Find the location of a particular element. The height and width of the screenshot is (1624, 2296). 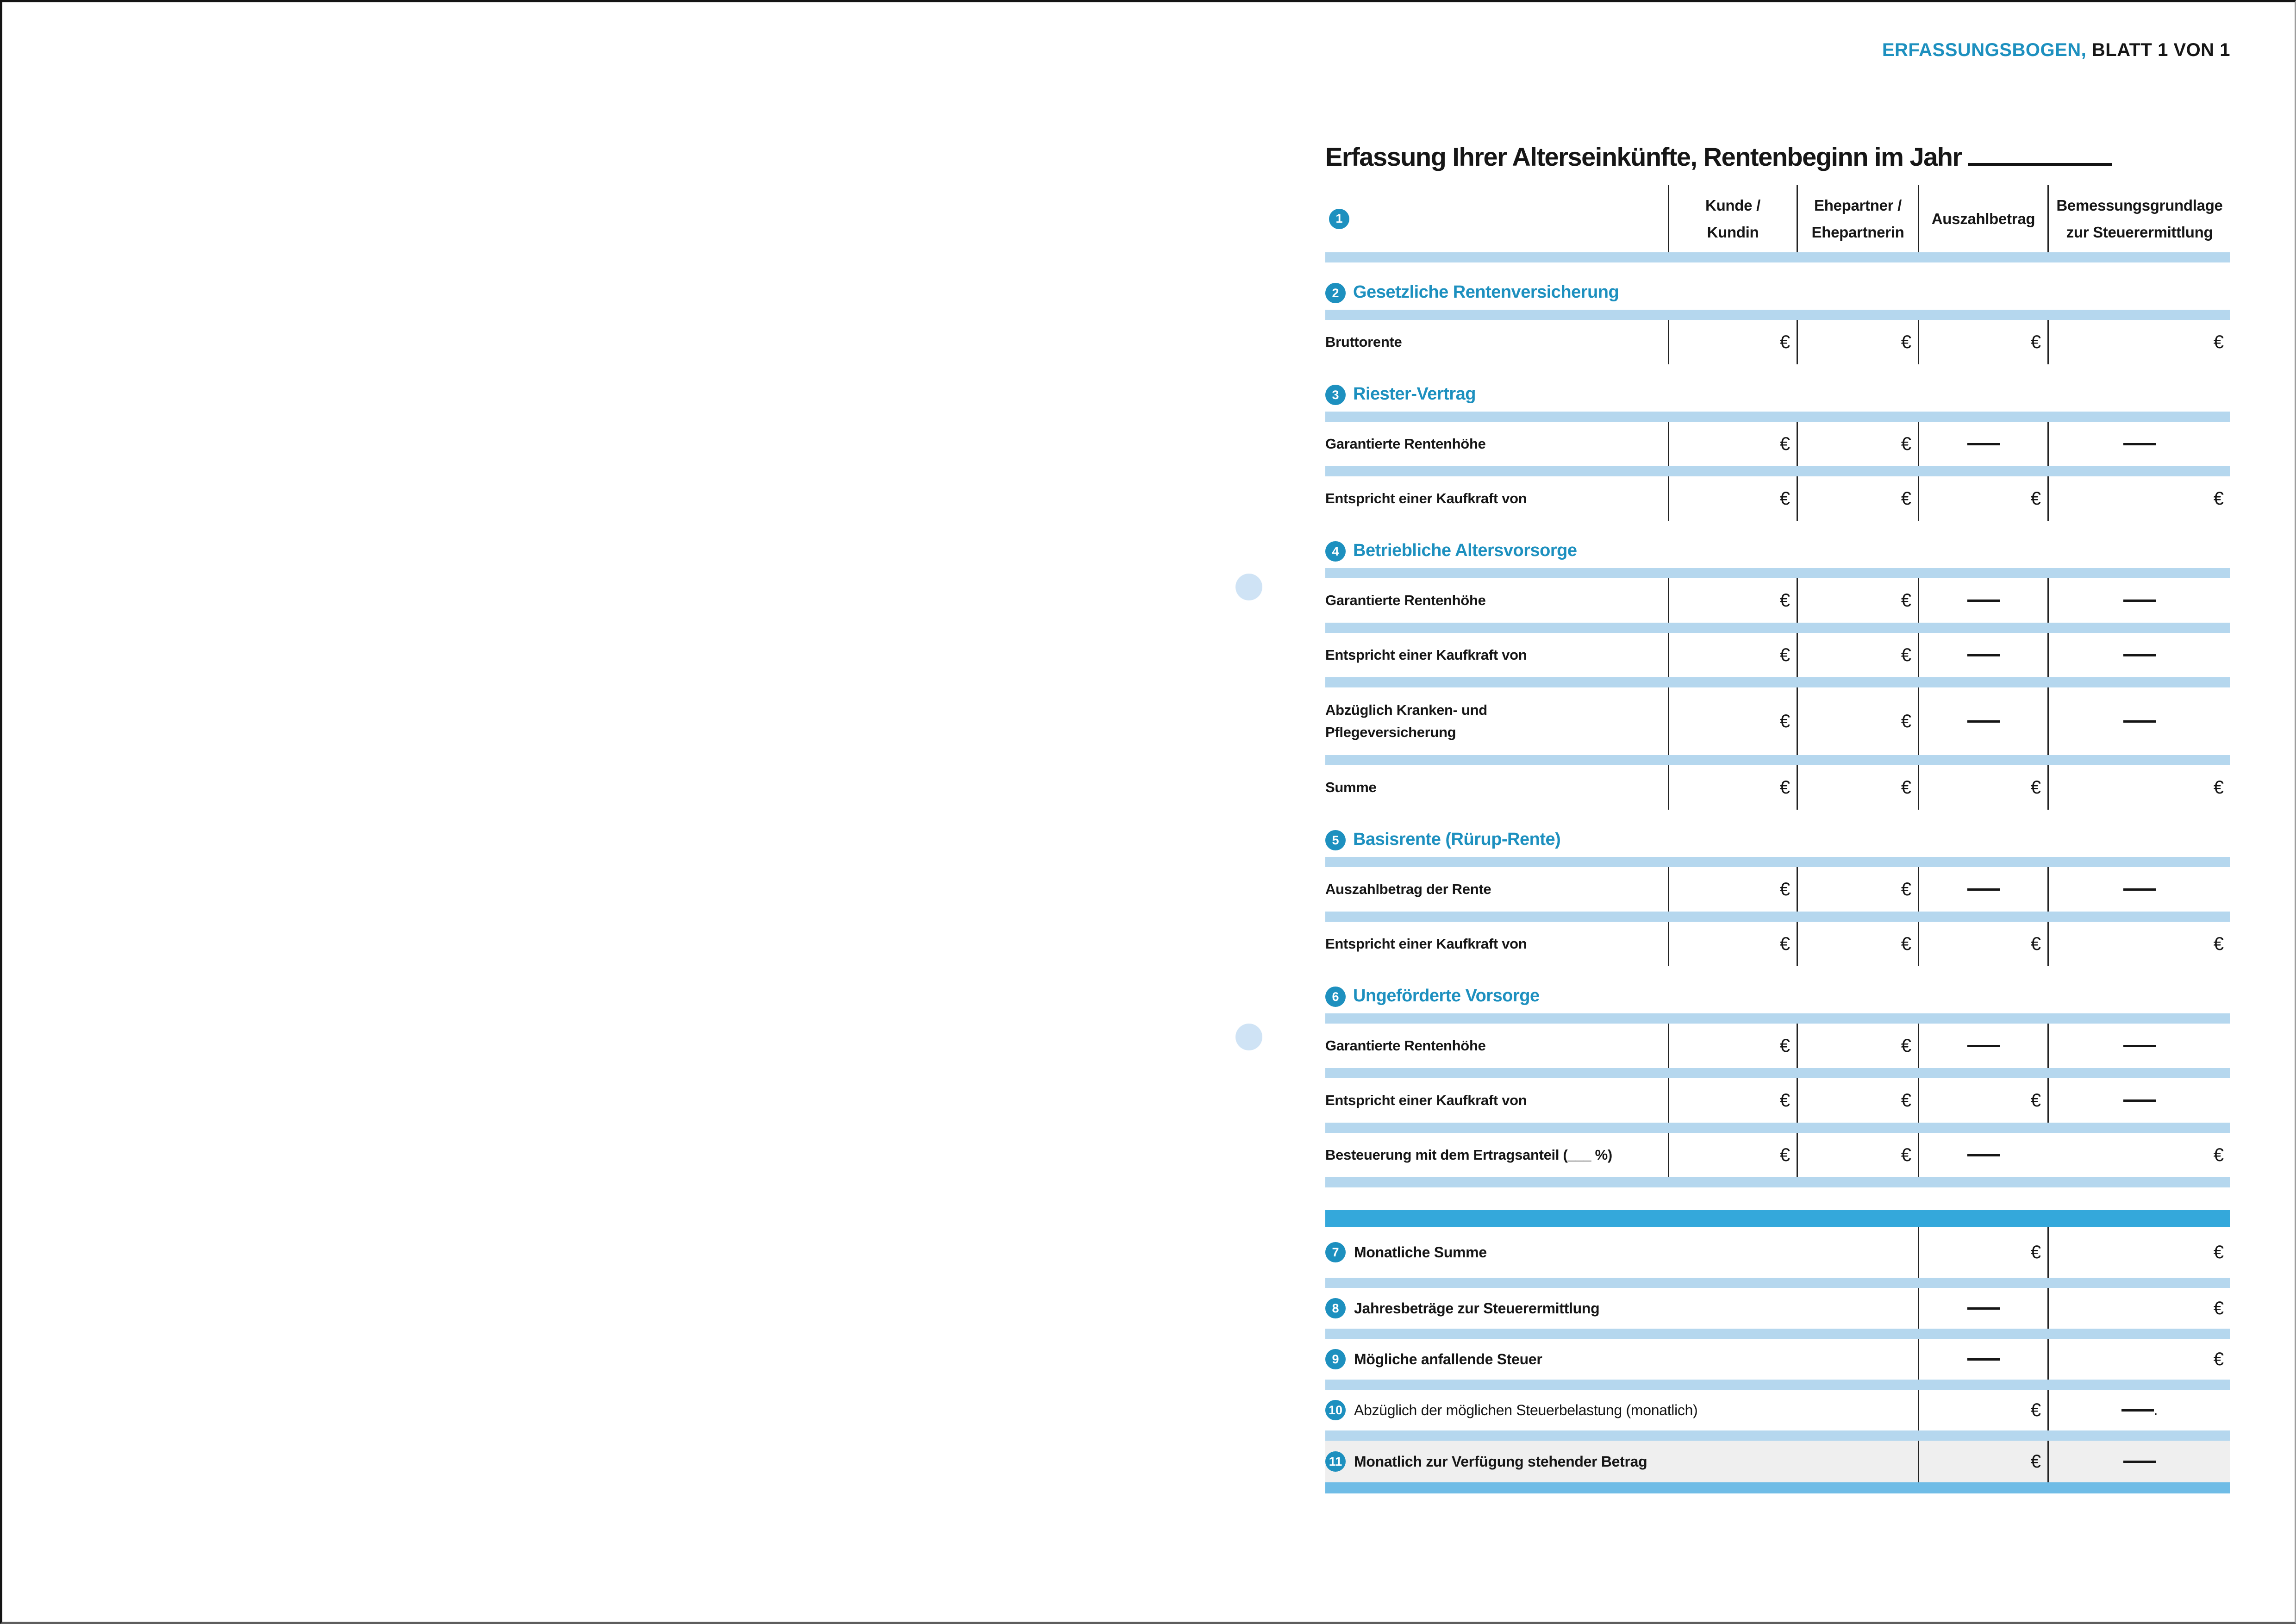

table-row: Entspricht einer Kaufkraft von € € € is located at coordinates (1777, 1100).